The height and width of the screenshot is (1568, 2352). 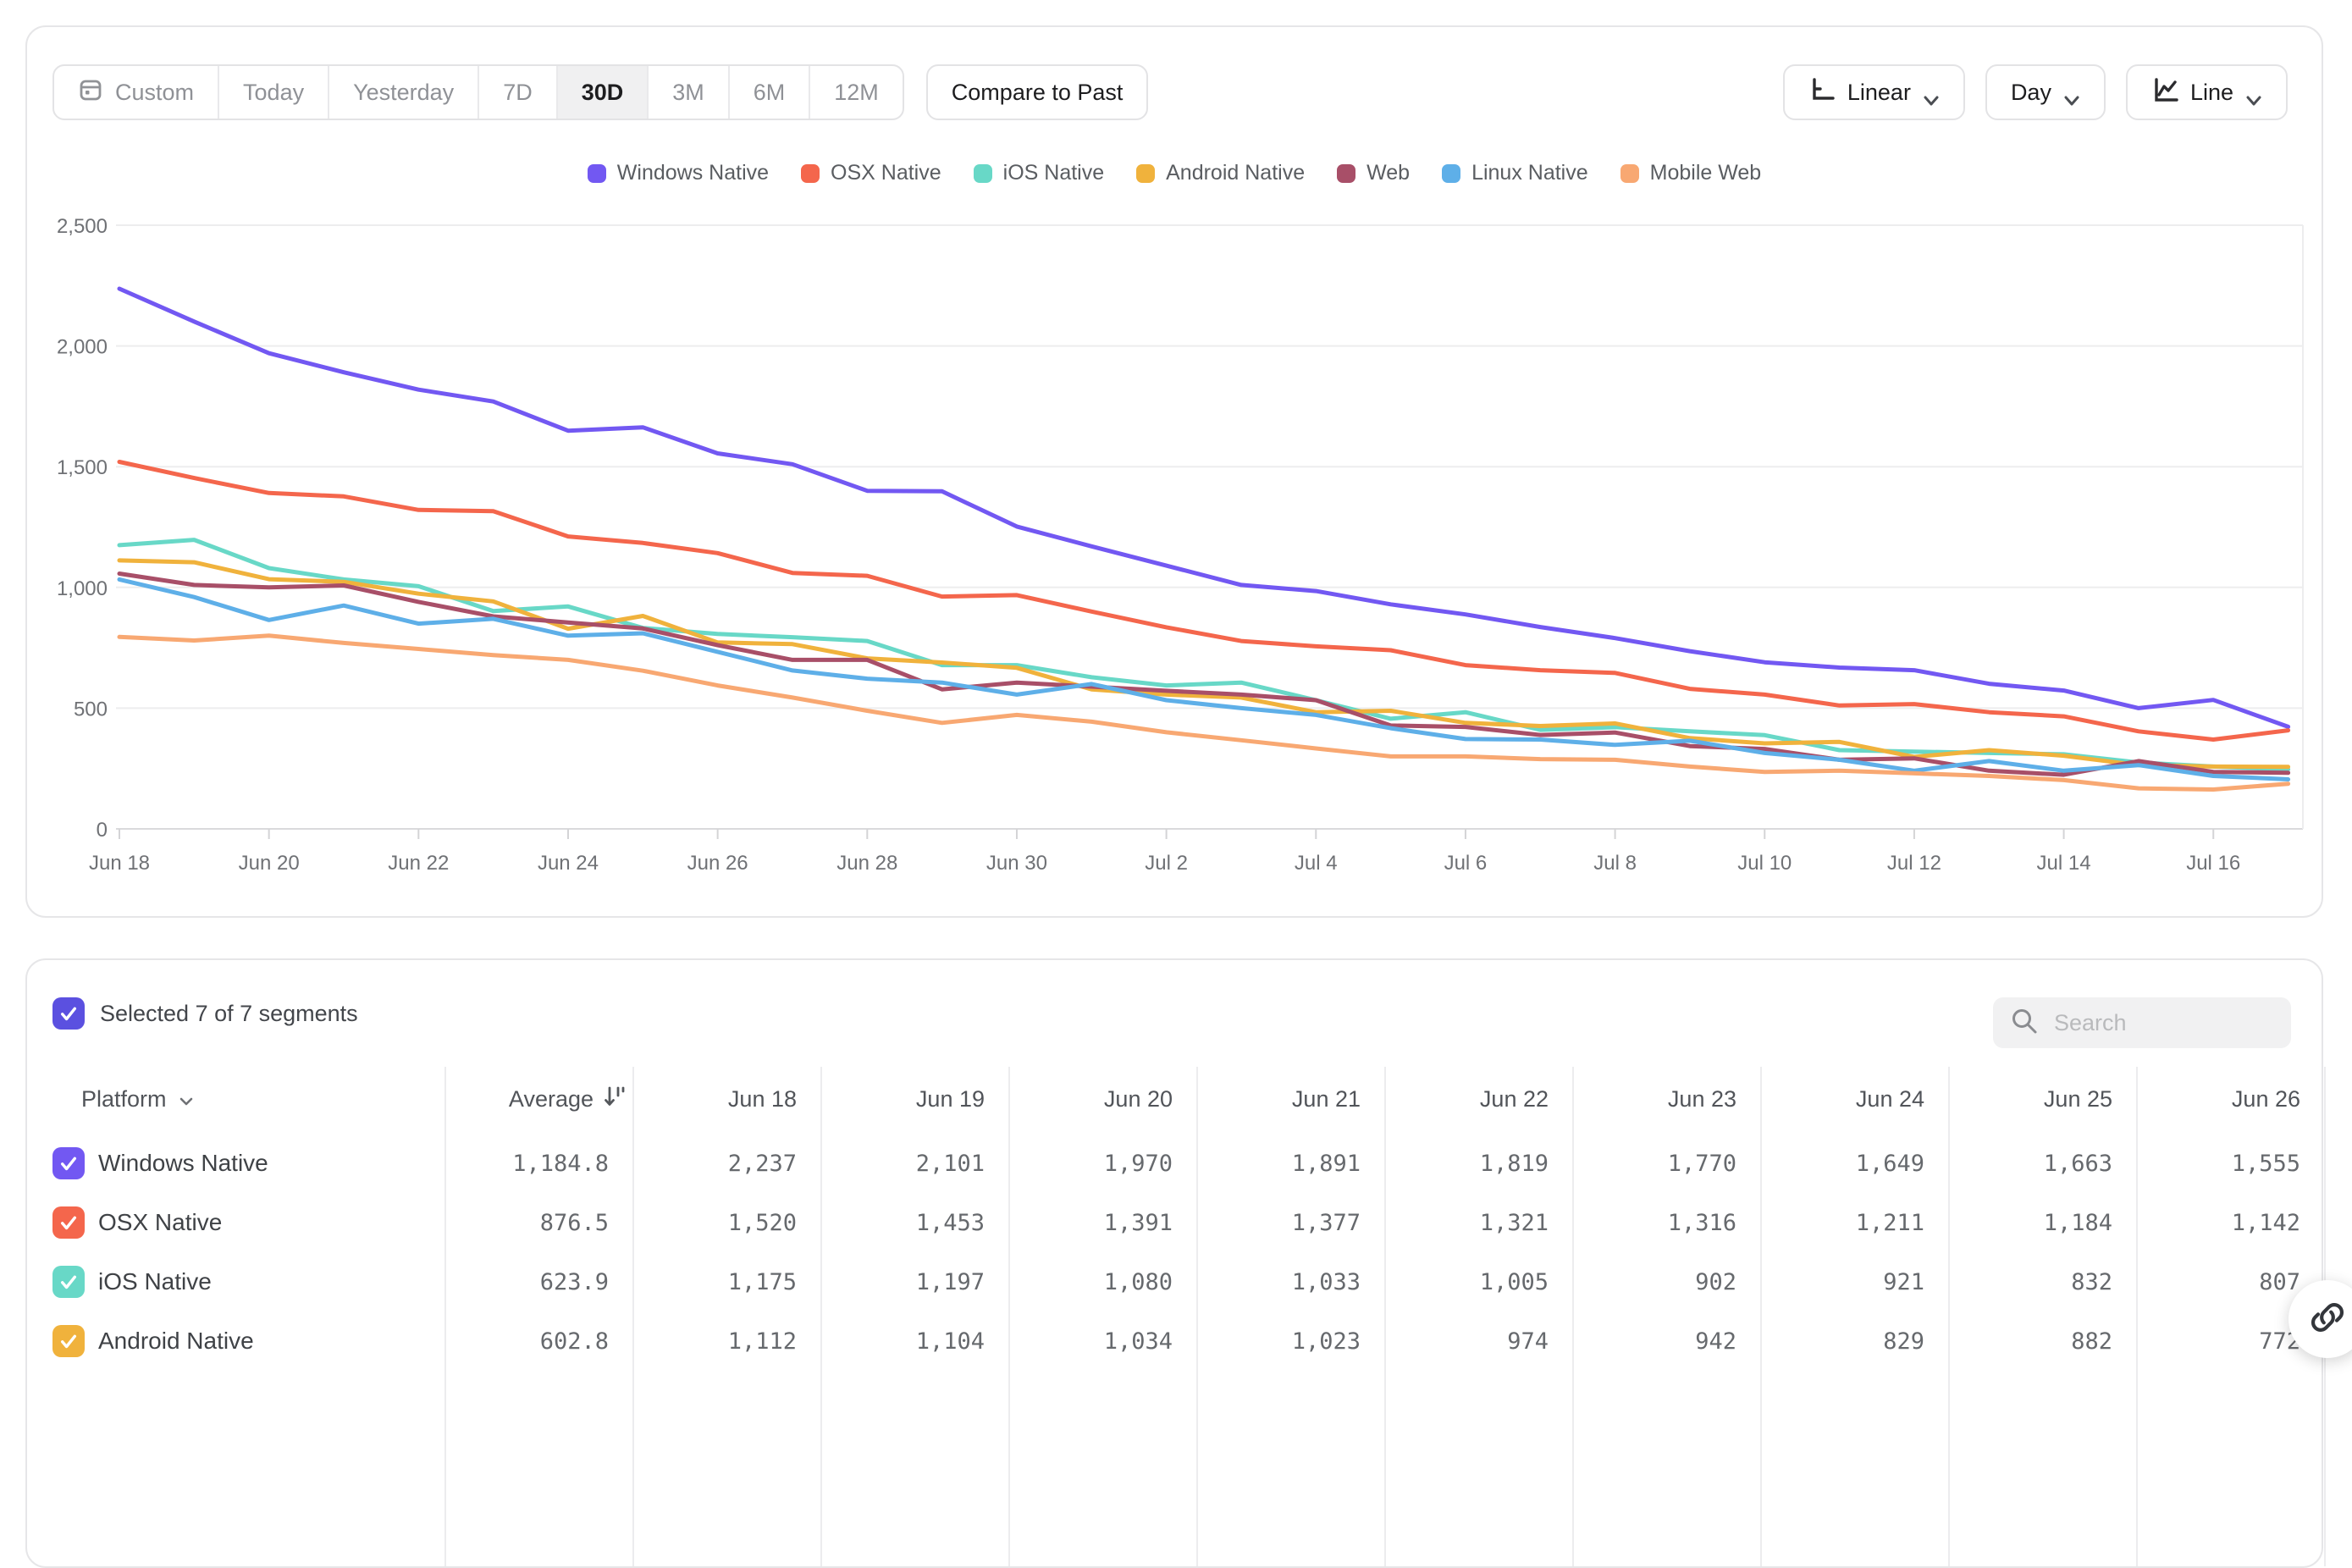 What do you see at coordinates (1822, 92) in the screenshot?
I see `linear-axis-icon` at bounding box center [1822, 92].